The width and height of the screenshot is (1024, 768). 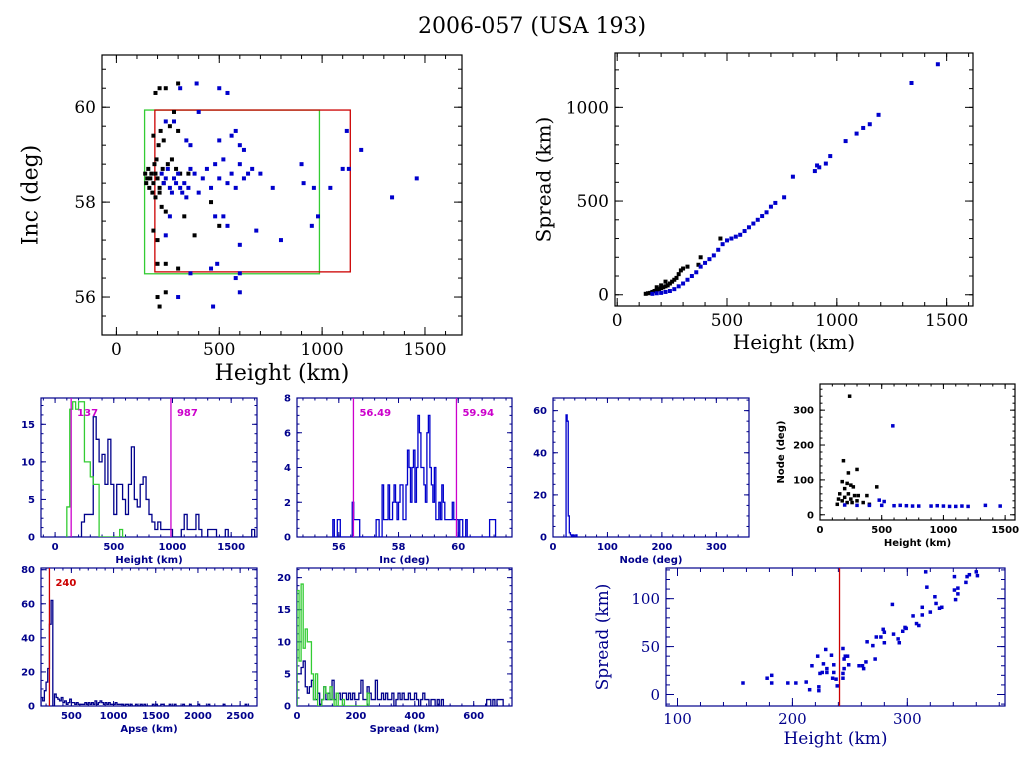 What do you see at coordinates (113, 547) in the screenshot?
I see `x-tick-label: 500` at bounding box center [113, 547].